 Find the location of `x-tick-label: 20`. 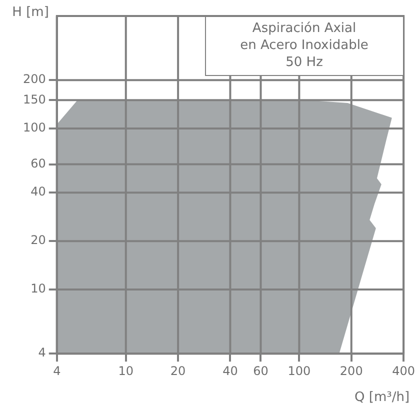

x-tick-label: 20 is located at coordinates (178, 371).